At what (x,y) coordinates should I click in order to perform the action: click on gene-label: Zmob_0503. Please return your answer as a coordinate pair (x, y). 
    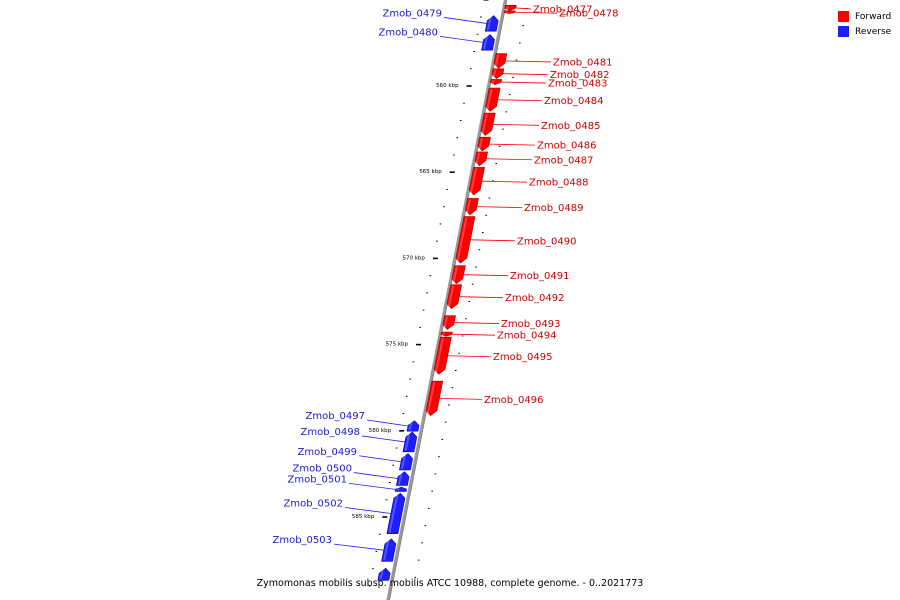
    Looking at the image, I should click on (302, 540).